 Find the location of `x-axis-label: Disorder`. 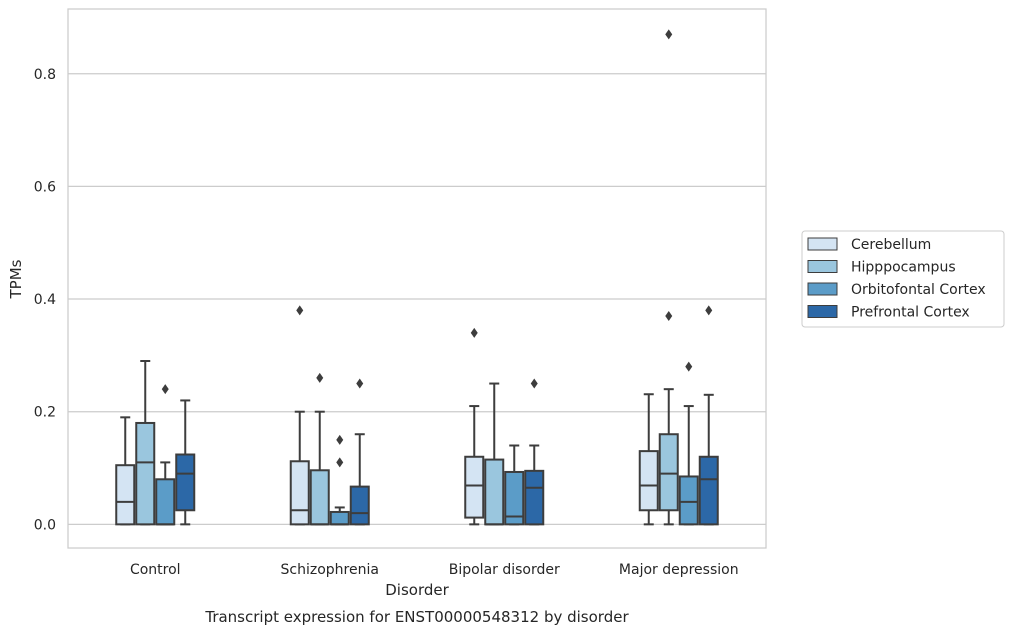

x-axis-label: Disorder is located at coordinates (417, 590).